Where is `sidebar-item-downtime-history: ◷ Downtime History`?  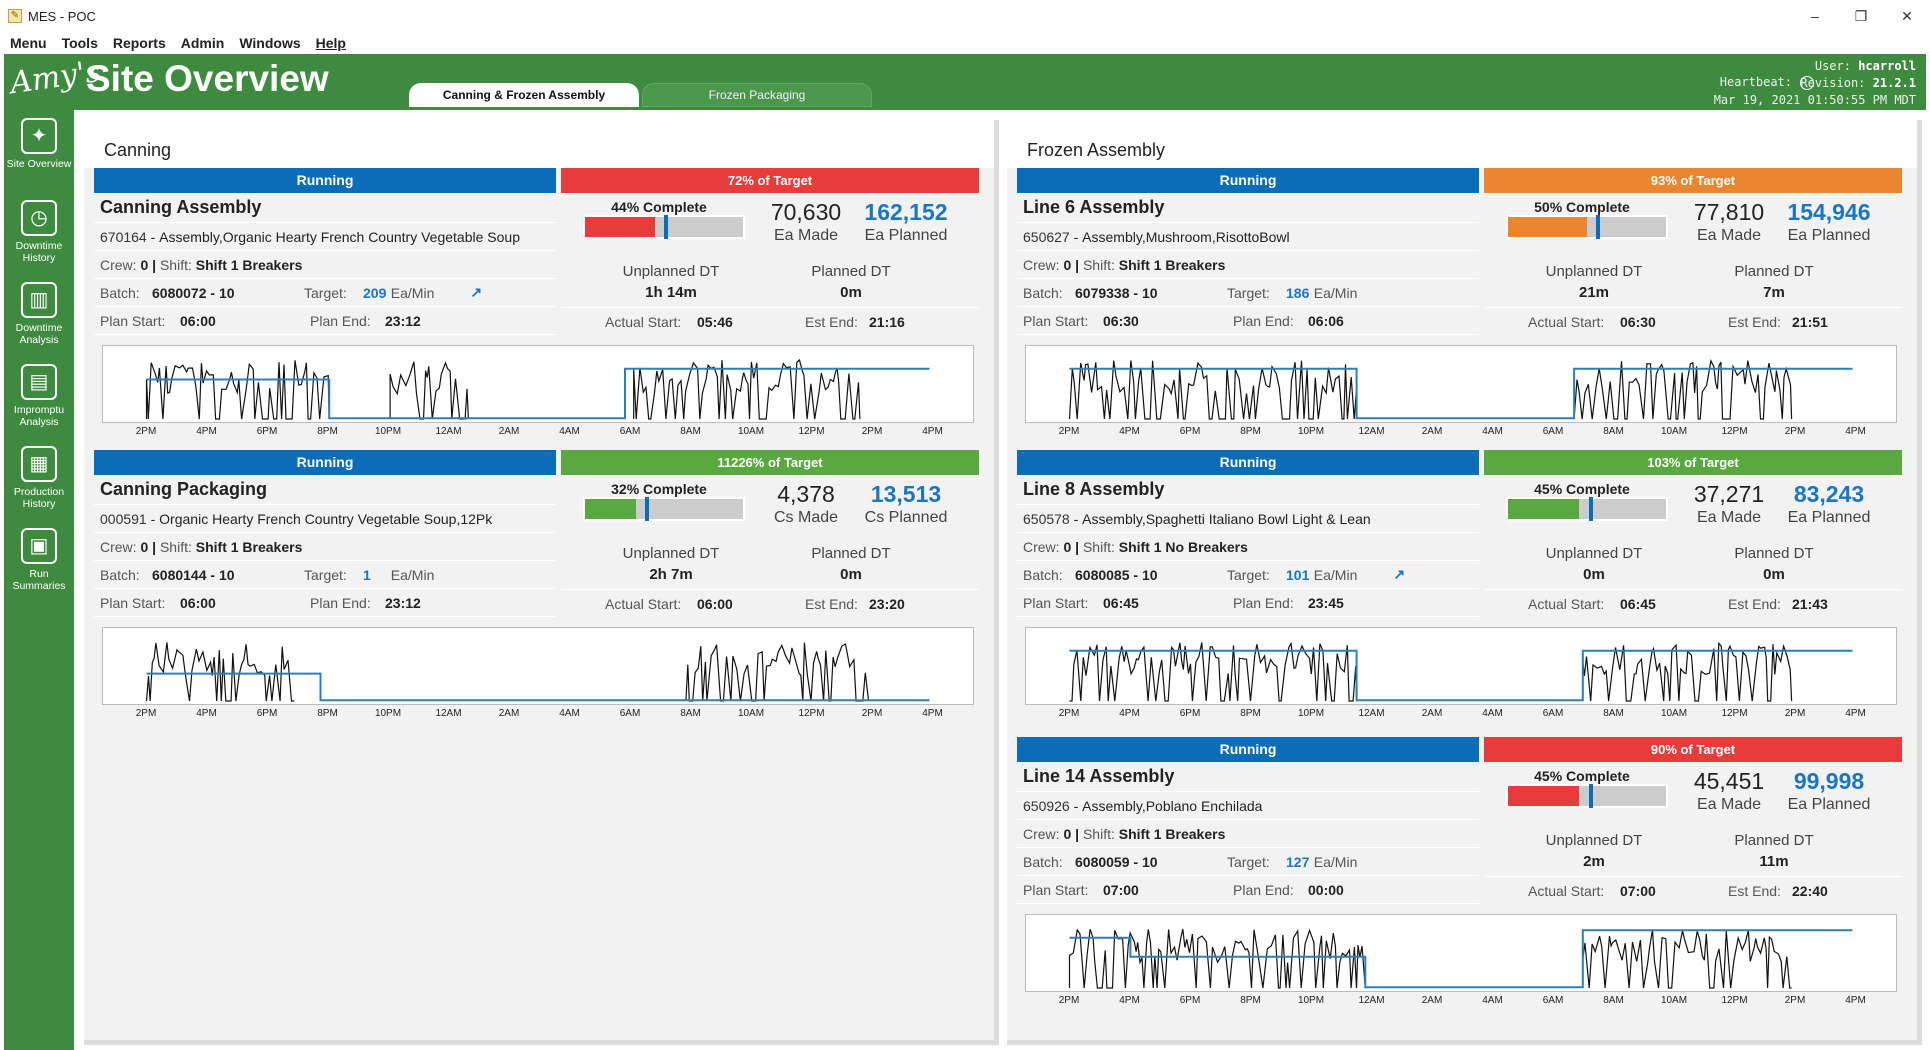 sidebar-item-downtime-history: ◷ Downtime History is located at coordinates (39, 232).